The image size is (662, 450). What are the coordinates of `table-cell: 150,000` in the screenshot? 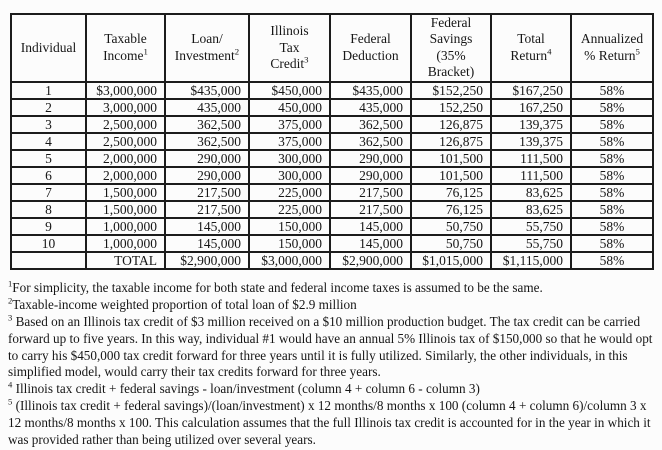 It's located at (289, 243).